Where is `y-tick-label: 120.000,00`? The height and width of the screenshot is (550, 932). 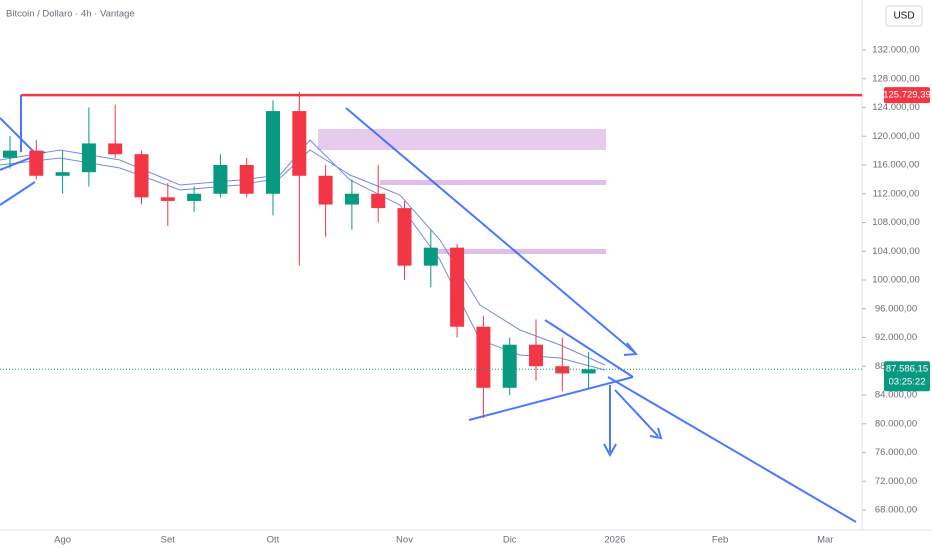 y-tick-label: 120.000,00 is located at coordinates (896, 136).